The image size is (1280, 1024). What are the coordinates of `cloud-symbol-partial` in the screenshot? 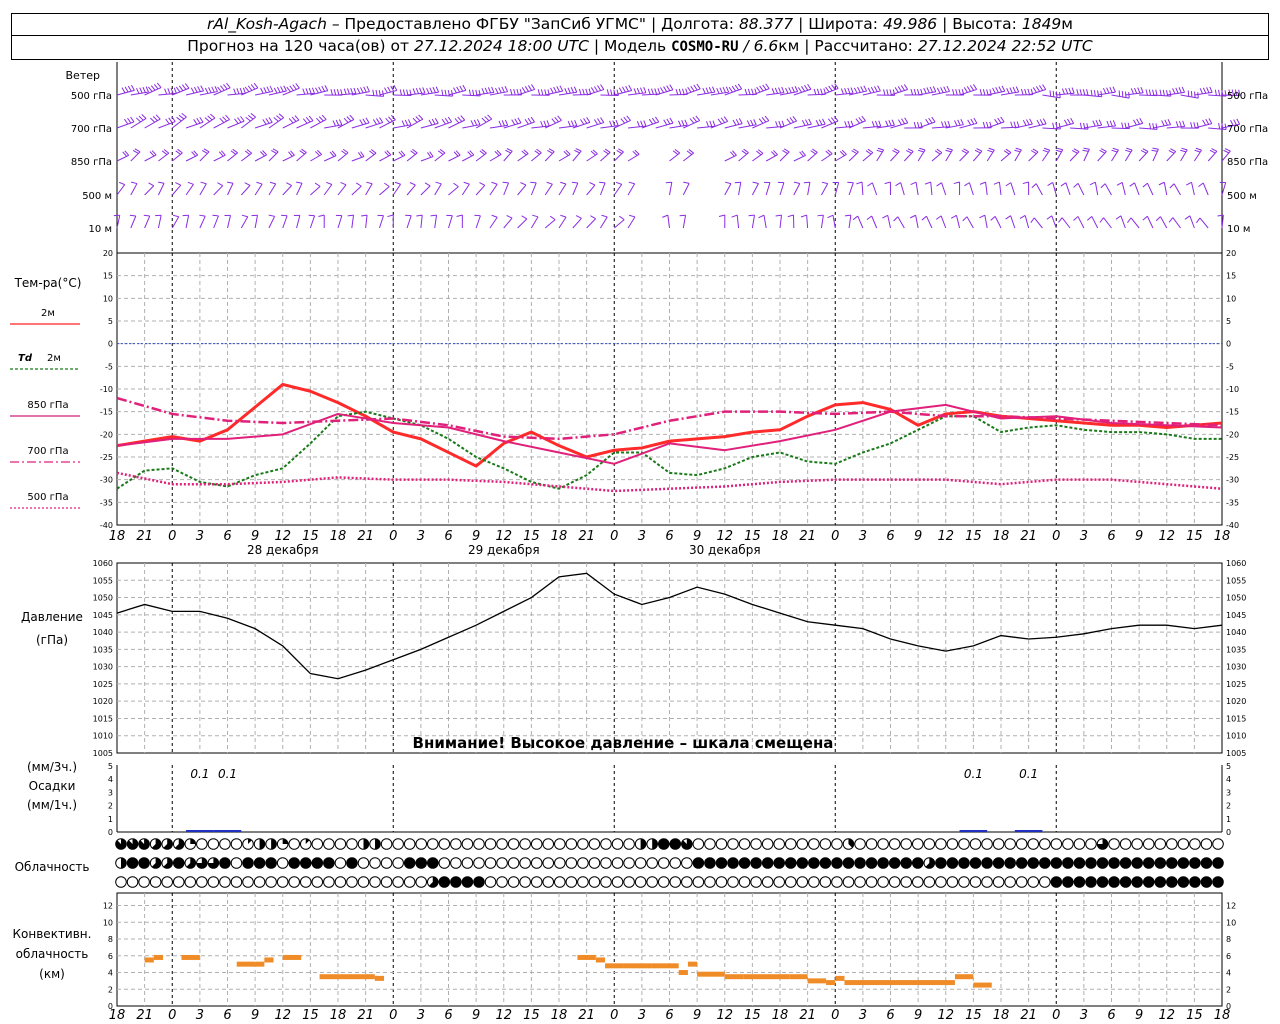 It's located at (434, 882).